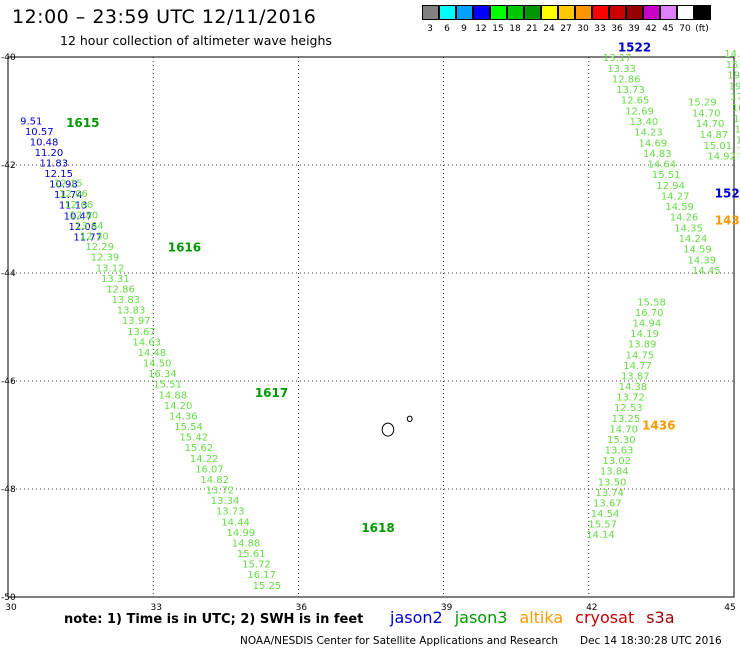 The width and height of the screenshot is (740, 650). What do you see at coordinates (634, 48) in the screenshot?
I see `pass-number: 1522` at bounding box center [634, 48].